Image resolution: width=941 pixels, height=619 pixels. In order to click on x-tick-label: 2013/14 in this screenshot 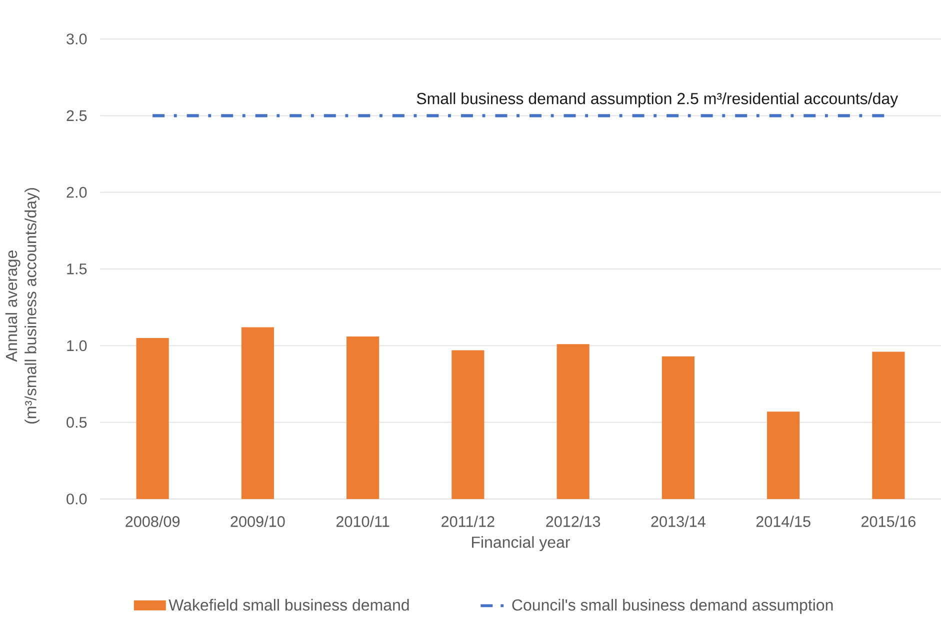, I will do `click(678, 521)`.